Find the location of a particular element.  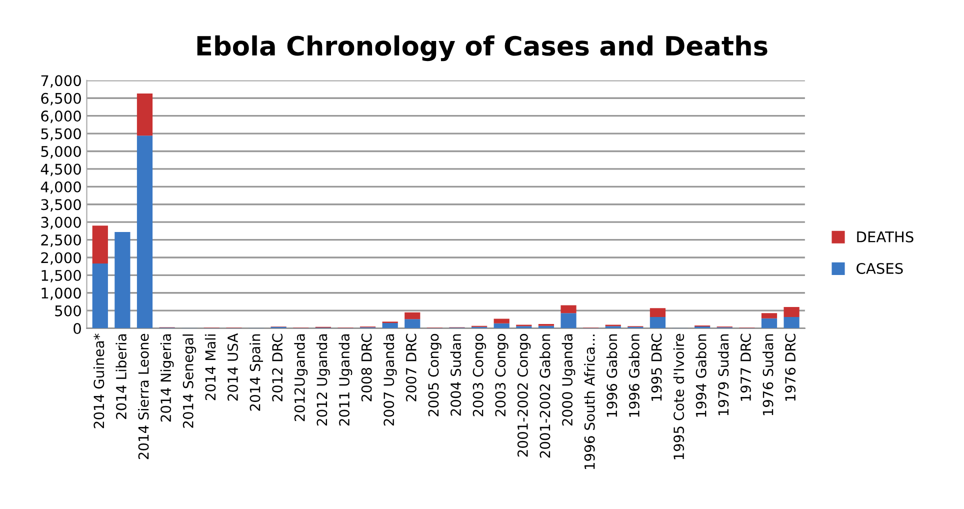

x-tick-label: 2001-2002 Gabon is located at coordinates (544, 396).